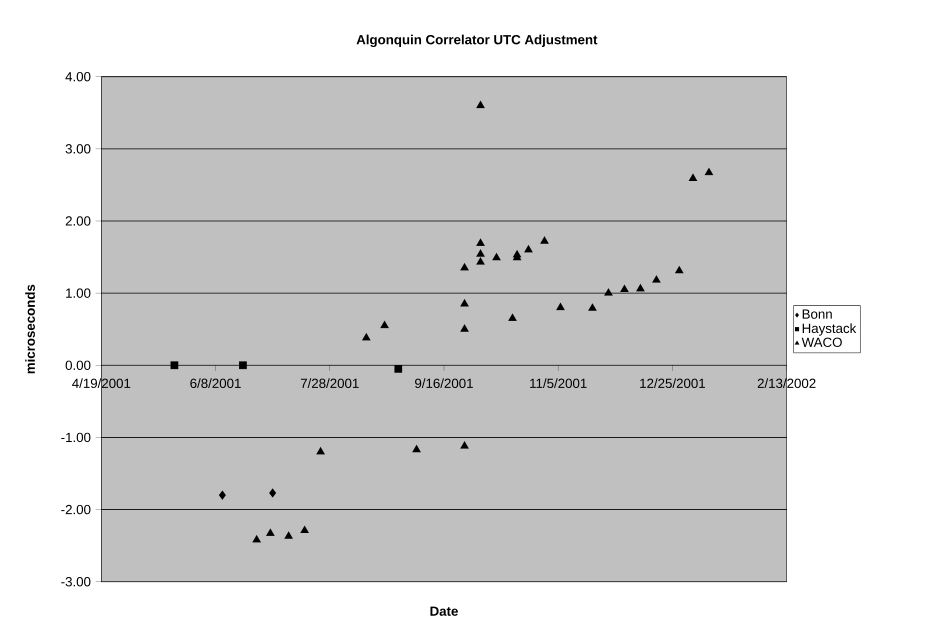 The height and width of the screenshot is (625, 950). Describe the element at coordinates (77, 77) in the screenshot. I see `y-tick-label: 4.00` at that location.